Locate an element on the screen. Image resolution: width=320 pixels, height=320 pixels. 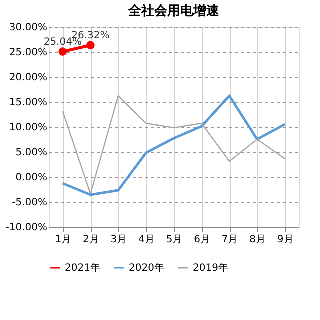
x-tick-label: 4月 is located at coordinates (146, 240).